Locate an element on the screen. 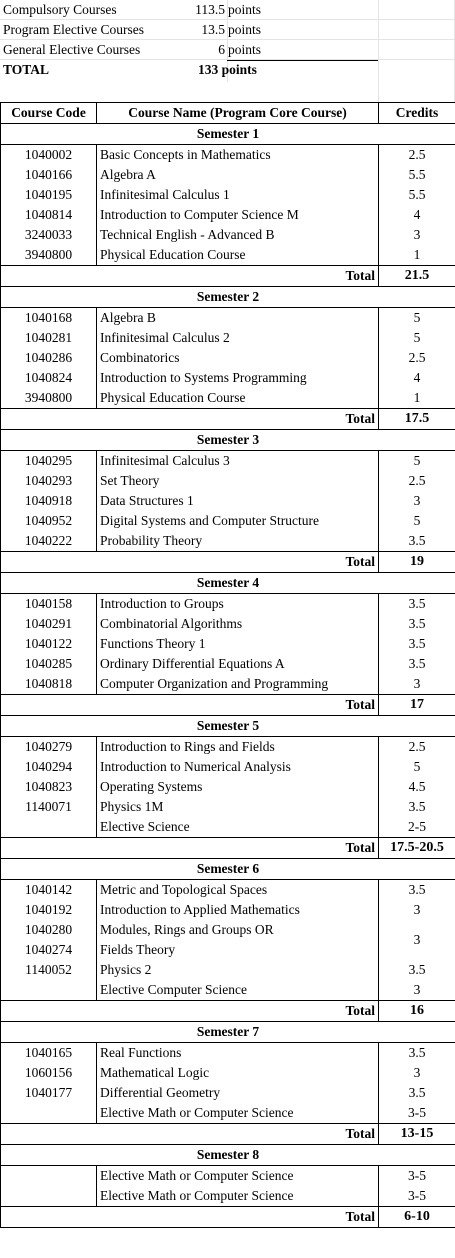 This screenshot has height=1258, width=455. course-name: Combinatorial Algorithms is located at coordinates (237, 624).